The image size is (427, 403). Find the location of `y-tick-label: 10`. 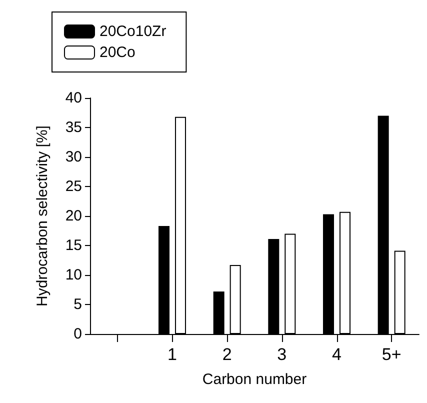

y-tick-label: 10 is located at coordinates (73, 275).